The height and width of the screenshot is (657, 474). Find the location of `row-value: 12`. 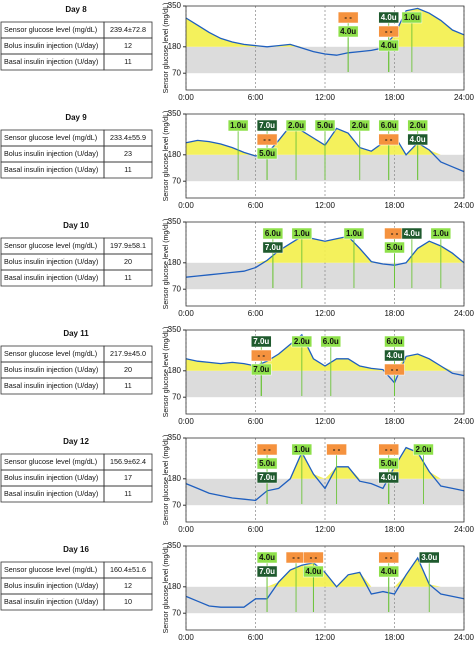

row-value: 12 is located at coordinates (128, 45).